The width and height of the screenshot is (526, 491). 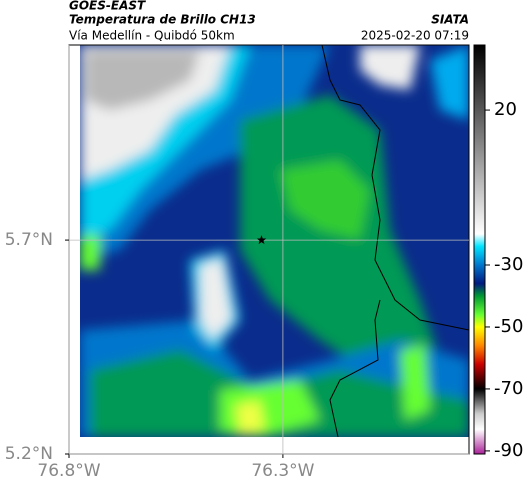 What do you see at coordinates (29, 454) in the screenshot?
I see `y-tick-label: 5.2°N` at bounding box center [29, 454].